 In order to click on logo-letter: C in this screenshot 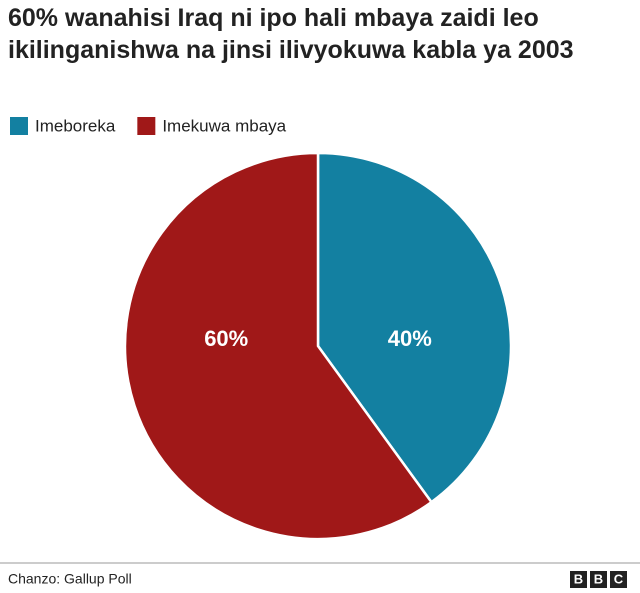, I will do `click(619, 578)`.